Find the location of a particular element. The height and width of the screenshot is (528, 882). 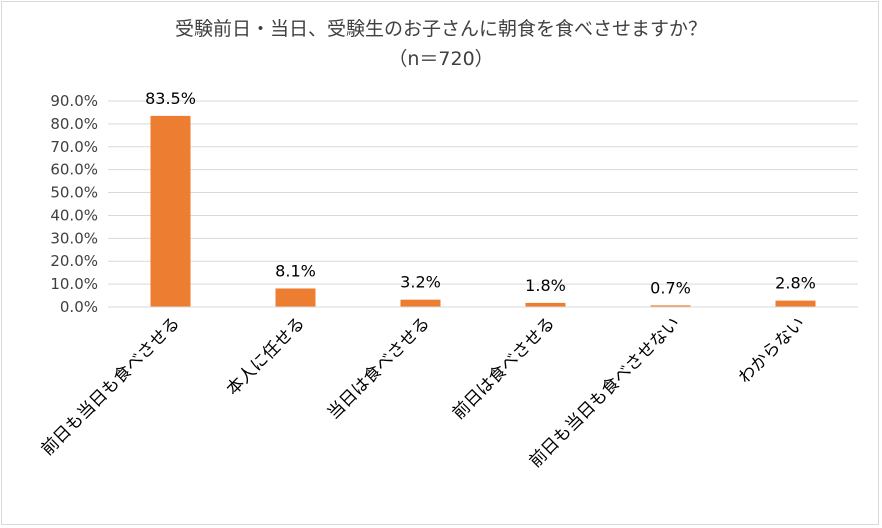

x-category-label: 前日は食べさせる is located at coordinates (504, 368).